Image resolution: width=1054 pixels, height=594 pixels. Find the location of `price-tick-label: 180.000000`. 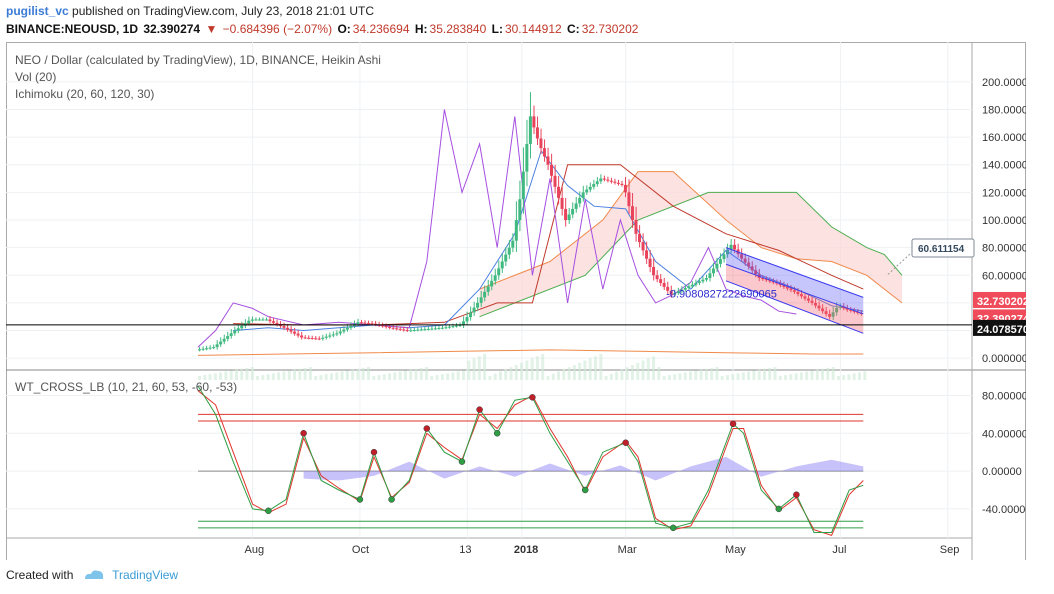

price-tick-label: 180.000000 is located at coordinates (1004, 110).